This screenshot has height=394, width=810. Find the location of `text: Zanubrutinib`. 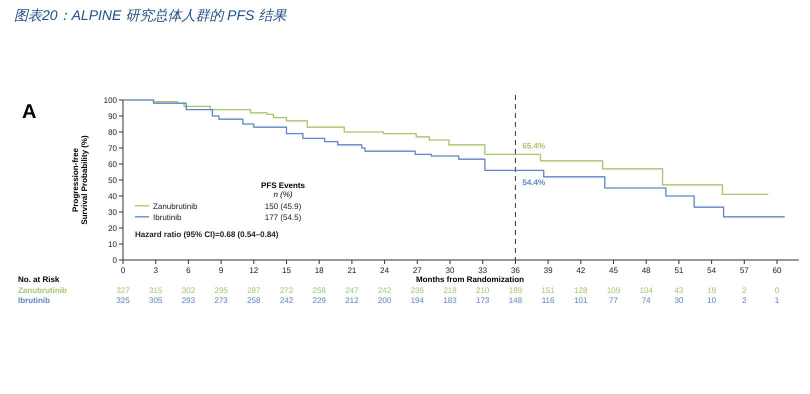

text: Zanubrutinib is located at coordinates (42, 290).